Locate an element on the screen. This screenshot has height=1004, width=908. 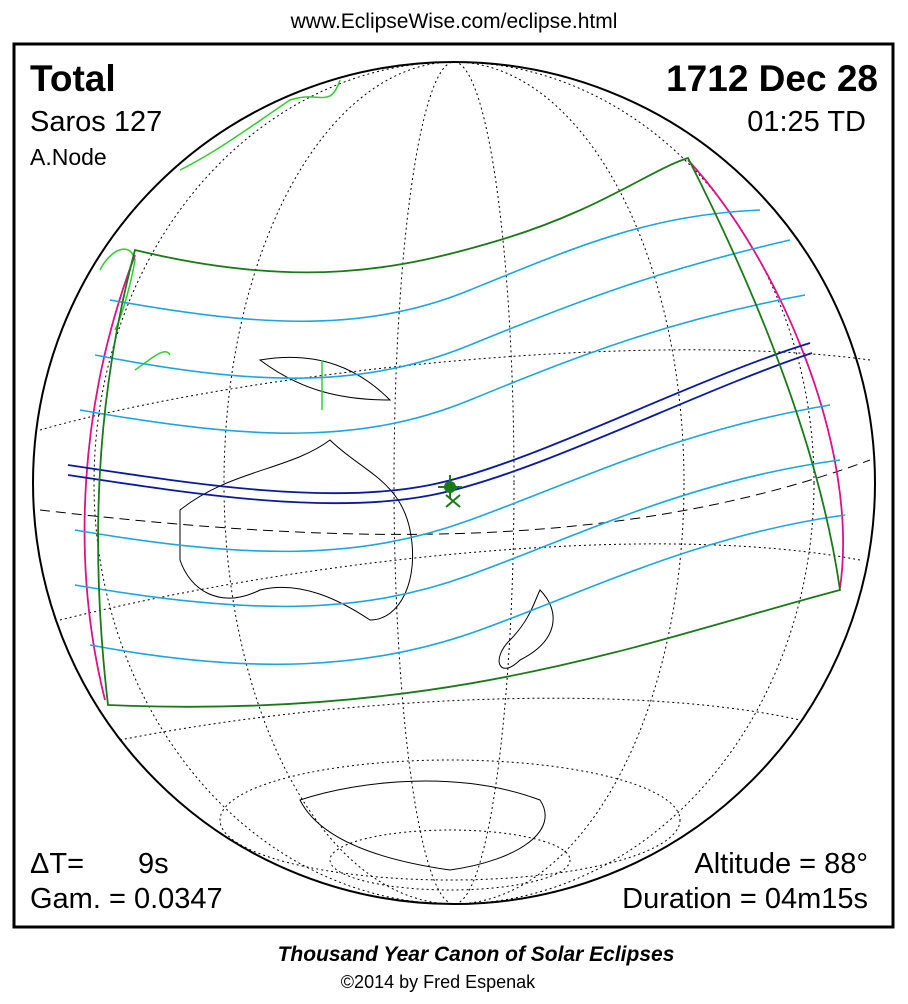
saros: Saros 127 is located at coordinates (96, 122).